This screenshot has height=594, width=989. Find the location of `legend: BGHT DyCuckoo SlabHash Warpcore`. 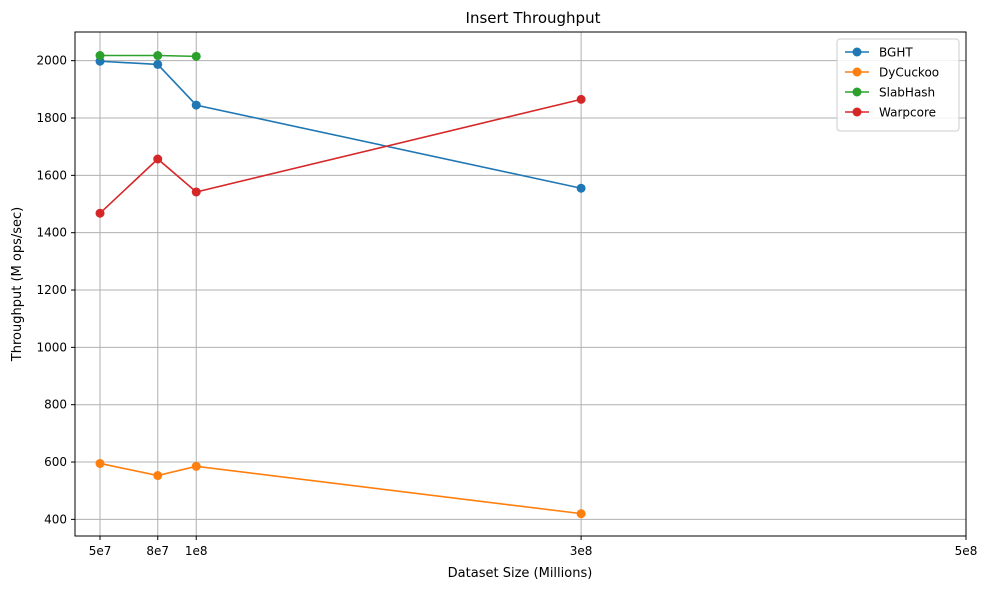

legend: BGHT DyCuckoo SlabHash Warpcore is located at coordinates (898, 85).